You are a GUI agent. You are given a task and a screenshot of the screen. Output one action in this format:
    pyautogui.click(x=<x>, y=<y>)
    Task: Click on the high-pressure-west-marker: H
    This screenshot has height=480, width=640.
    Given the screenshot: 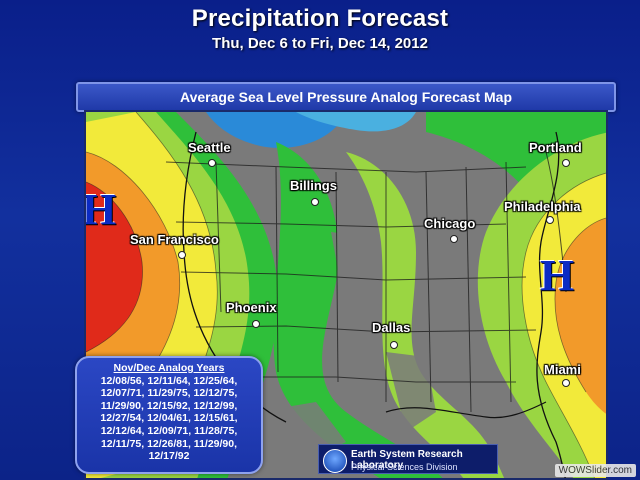 What is the action you would take?
    pyautogui.click(x=100, y=209)
    